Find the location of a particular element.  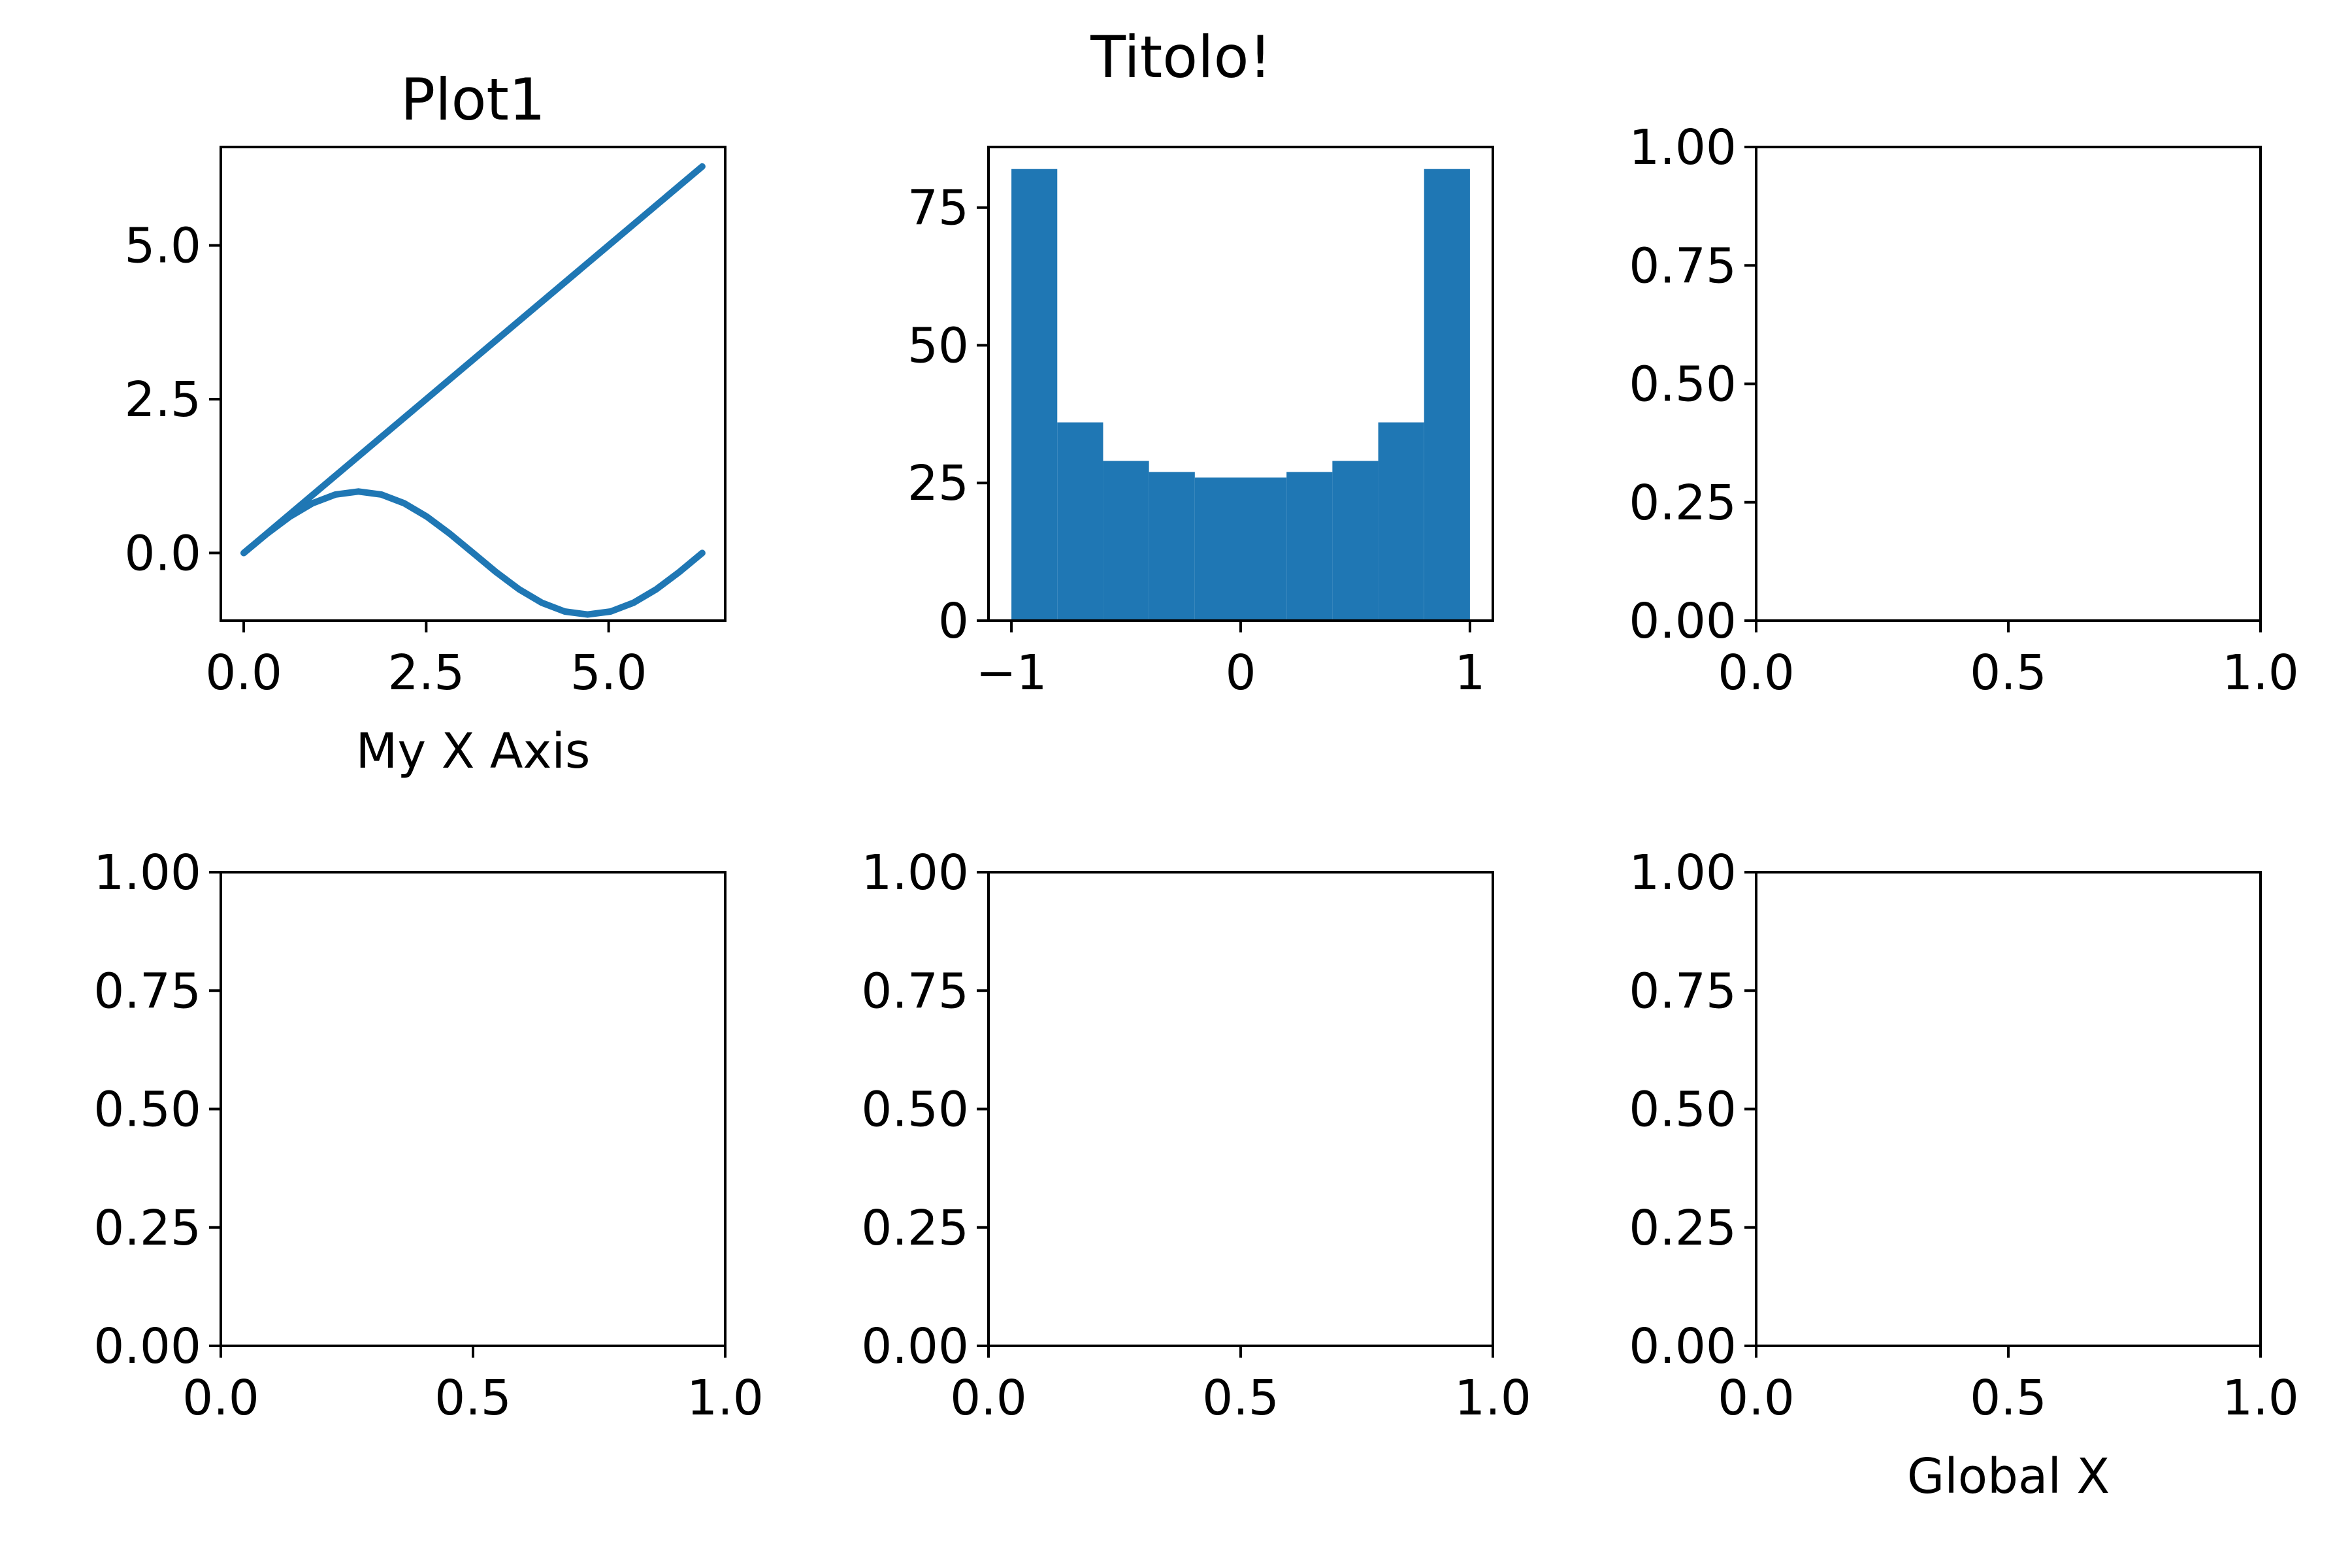

y-tick-label: 25 is located at coordinates (938, 483).